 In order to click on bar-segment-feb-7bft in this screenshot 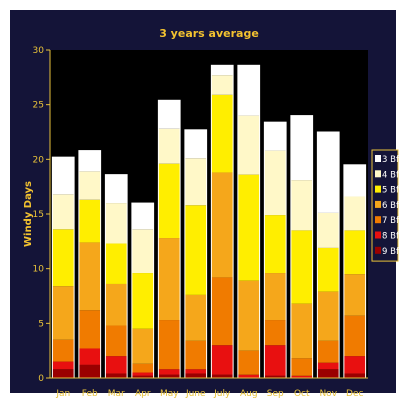, I will do `click(89, 329)`.